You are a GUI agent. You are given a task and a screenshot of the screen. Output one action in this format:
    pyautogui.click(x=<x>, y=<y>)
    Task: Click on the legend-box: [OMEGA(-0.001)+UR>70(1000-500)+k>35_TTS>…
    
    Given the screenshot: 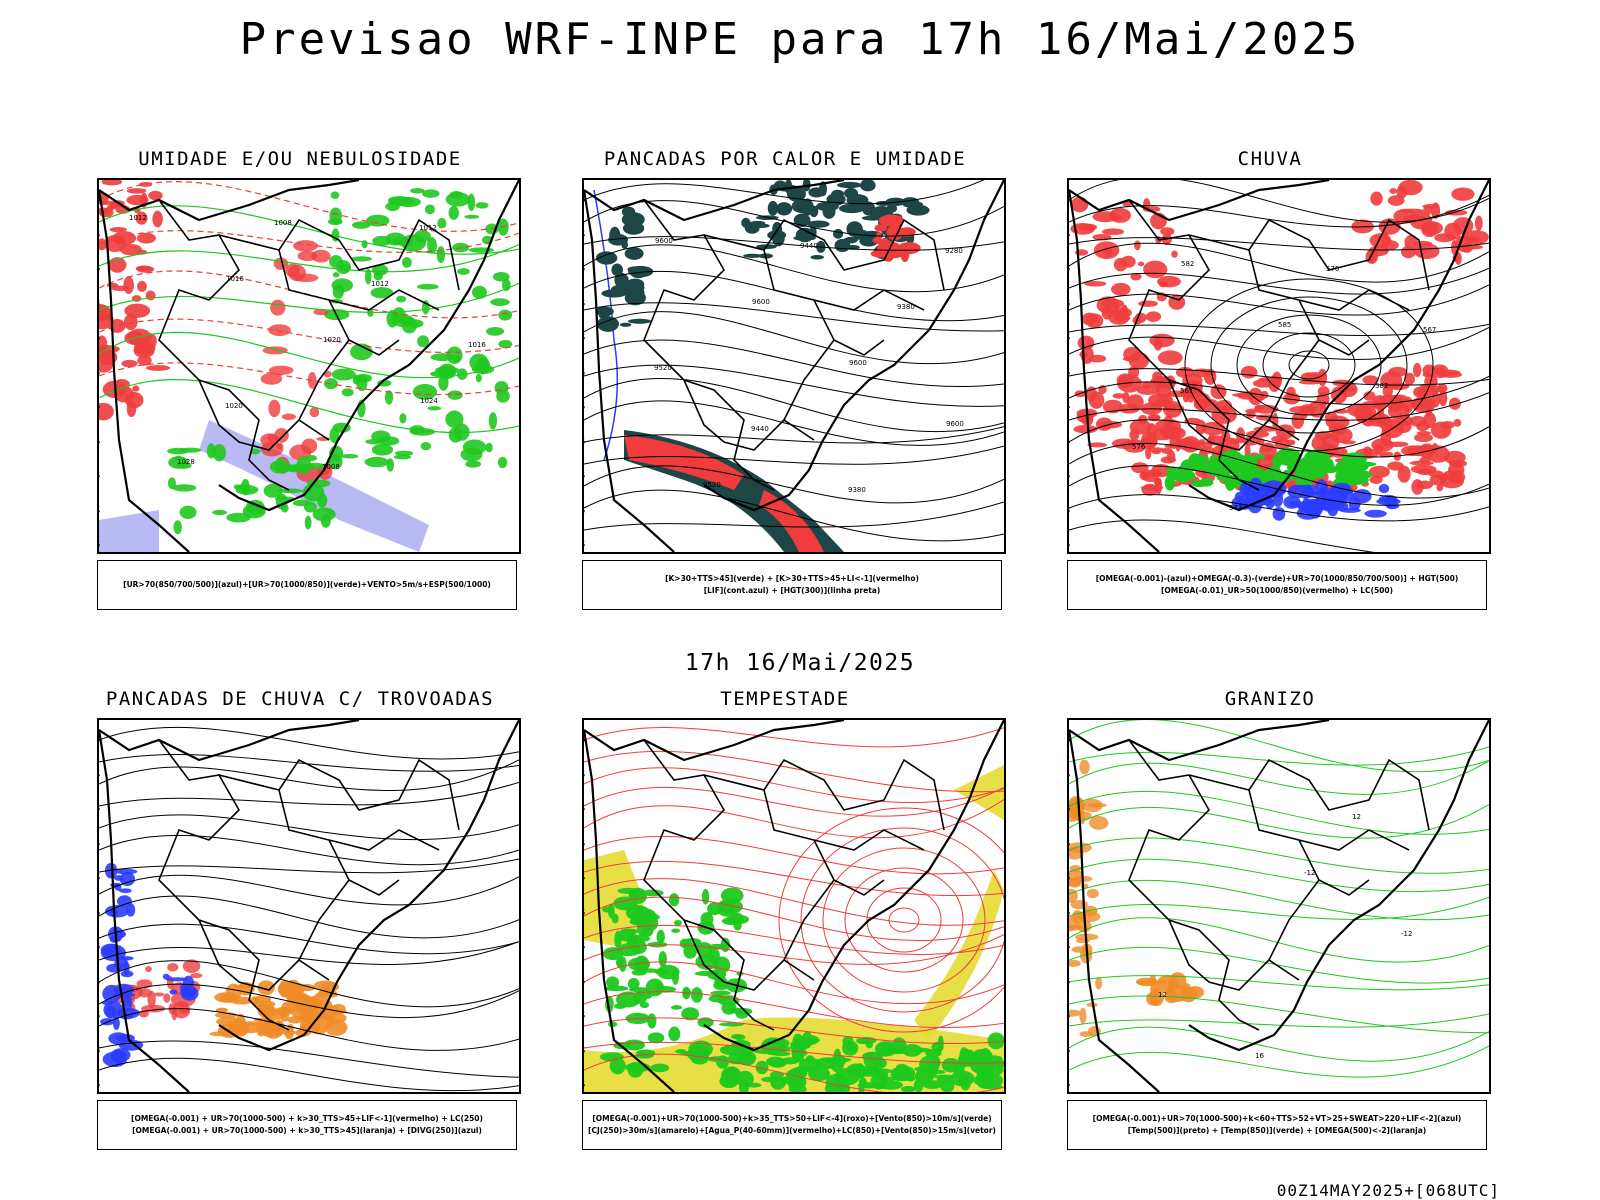 What is the action you would take?
    pyautogui.click(x=792, y=1125)
    